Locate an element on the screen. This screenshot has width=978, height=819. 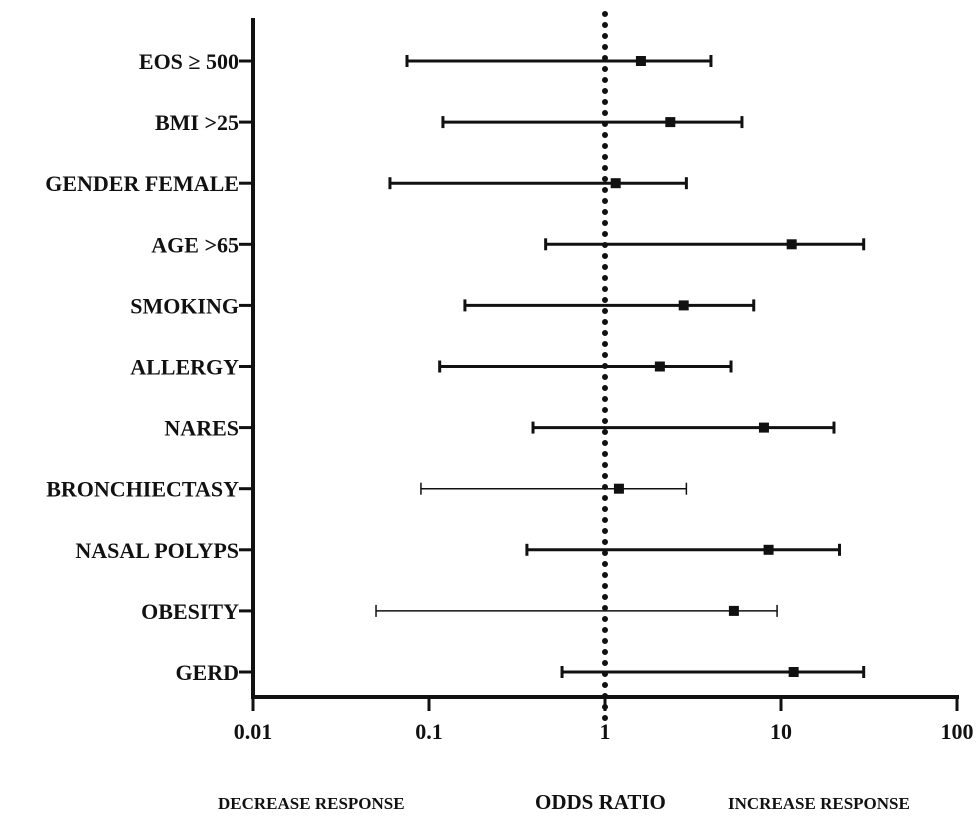
x-tick-label: 100 is located at coordinates (957, 731).